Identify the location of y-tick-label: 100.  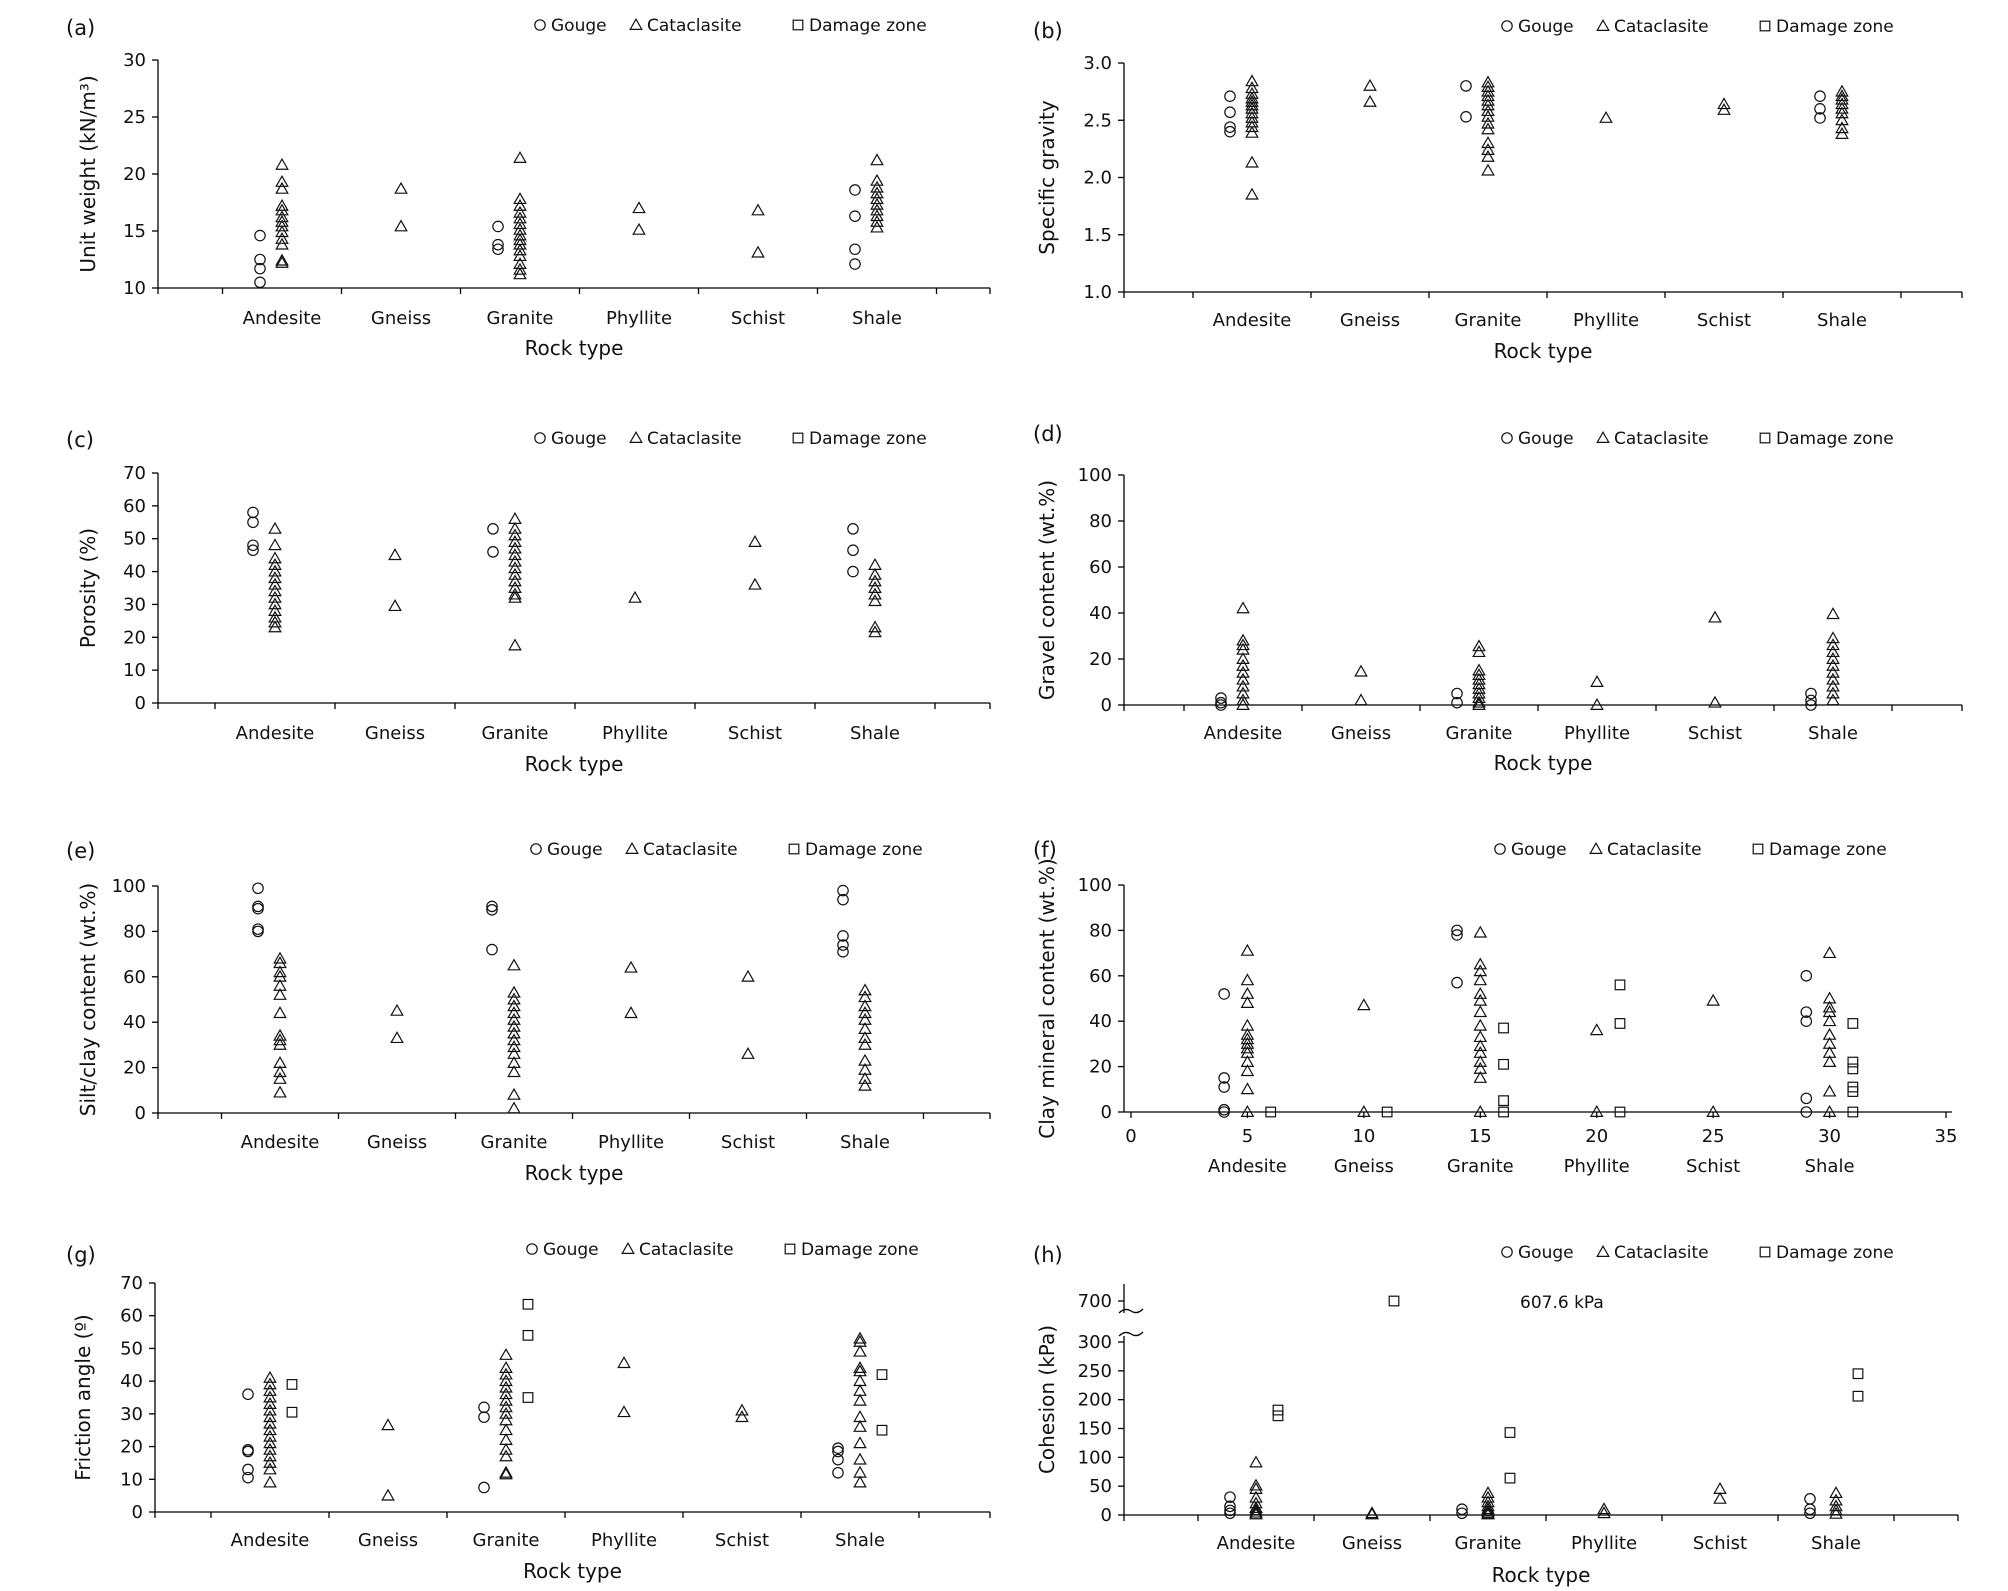
(1095, 475).